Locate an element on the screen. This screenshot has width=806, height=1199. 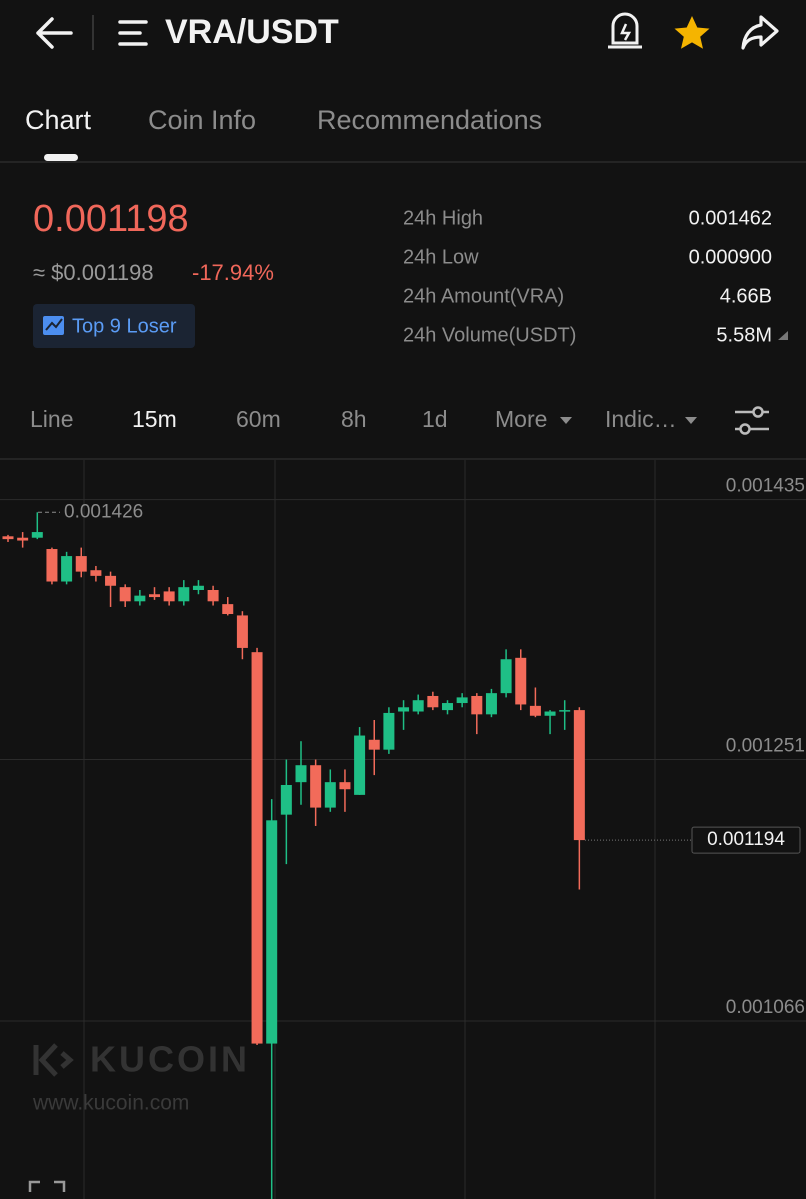
indicator-caret is located at coordinates (691, 420).